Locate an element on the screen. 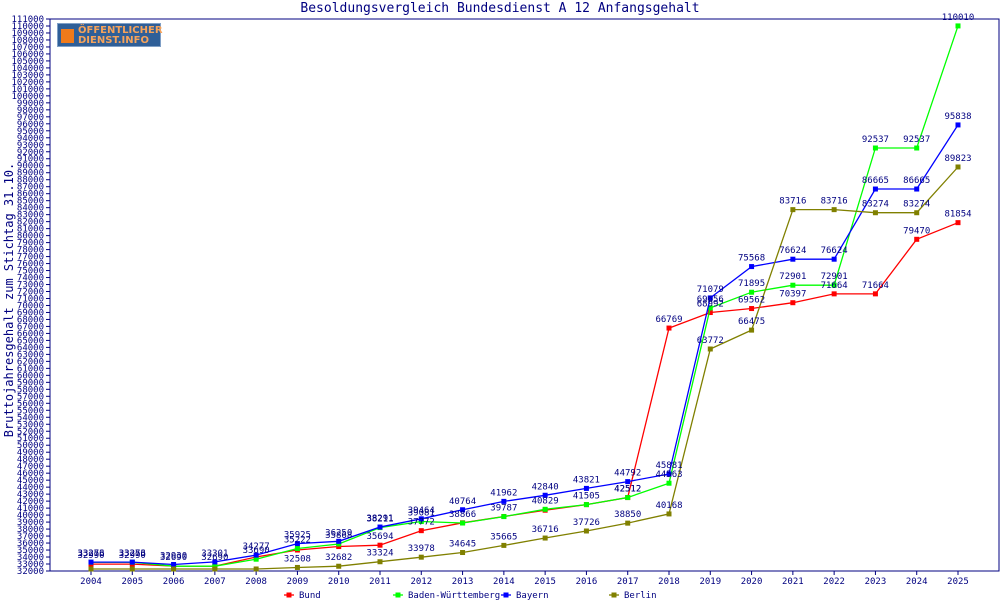 This screenshot has height=600, width=1000. y-tick-label: 64000 is located at coordinates (30, 348).